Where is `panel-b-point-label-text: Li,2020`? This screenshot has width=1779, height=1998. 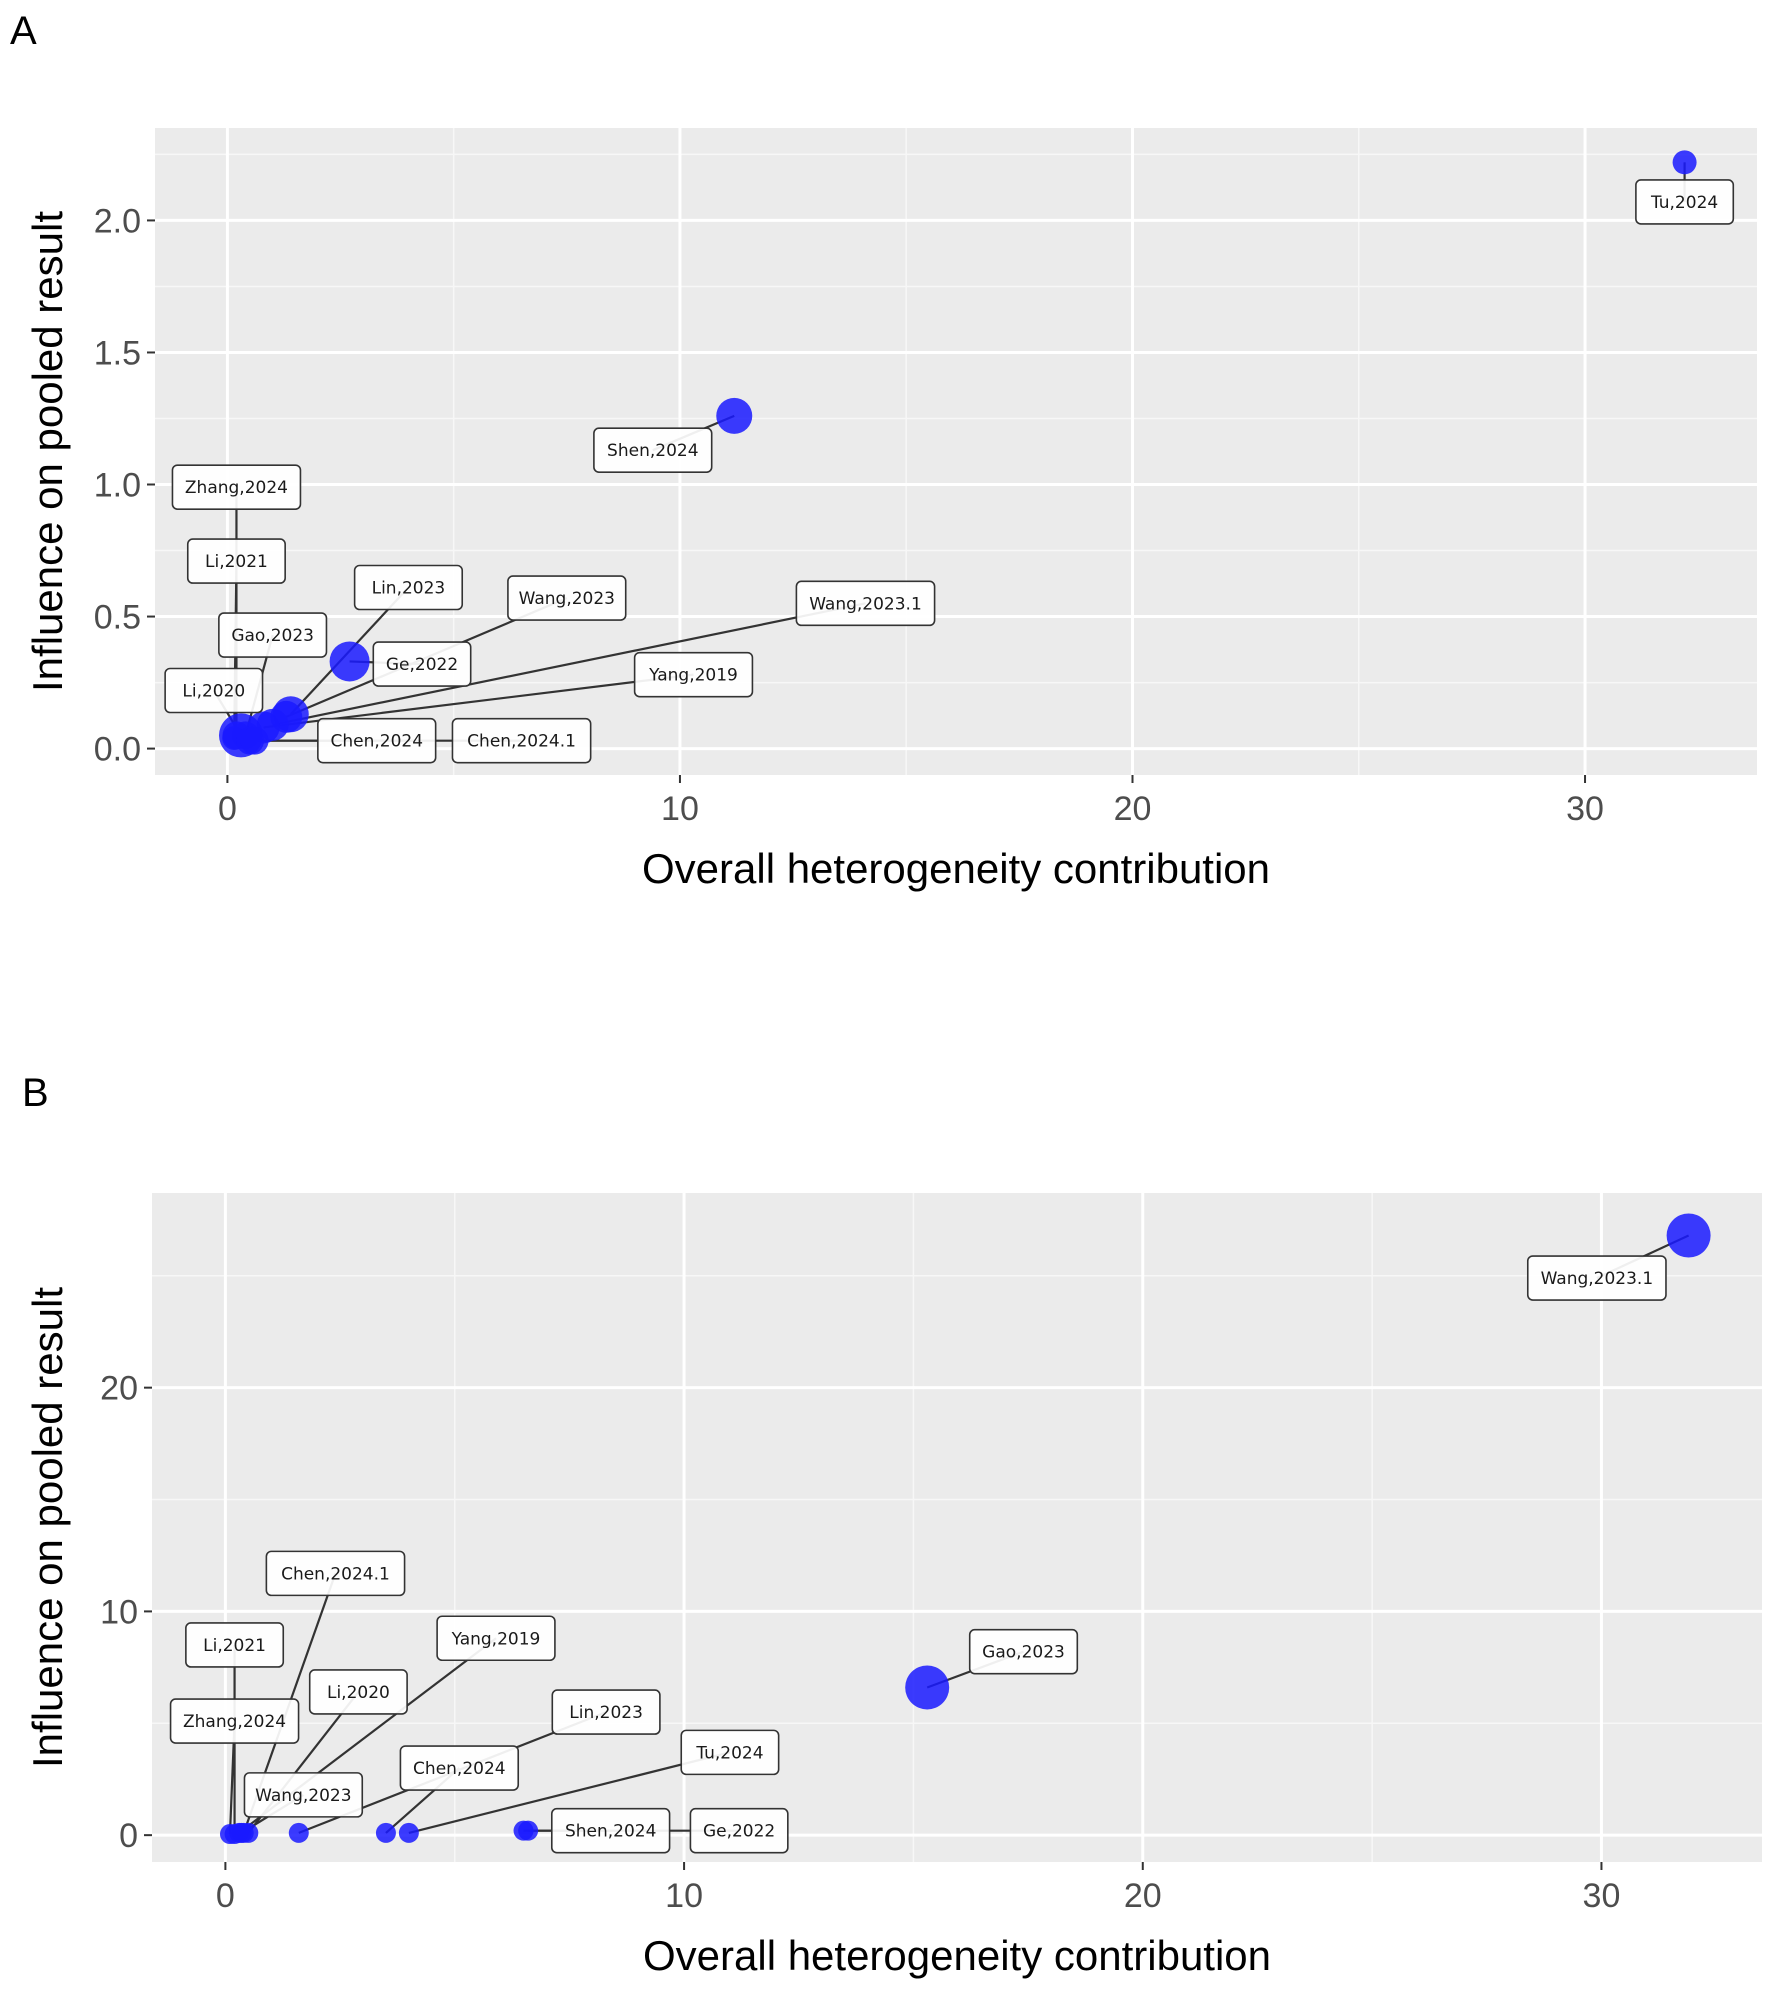 panel-b-point-label-text: Li,2020 is located at coordinates (358, 1693).